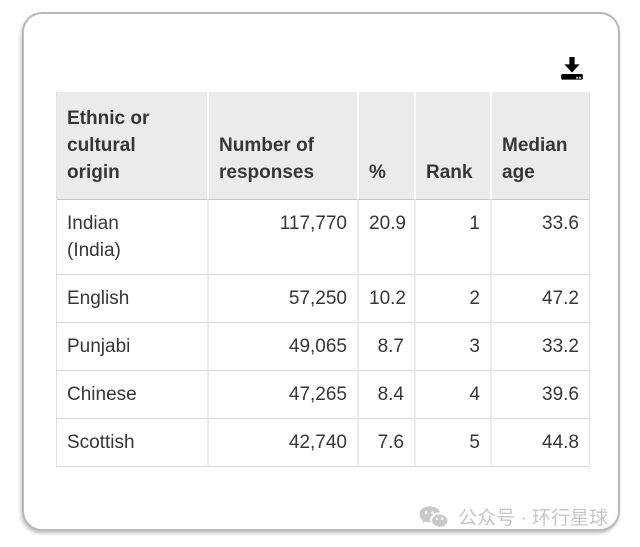  Describe the element at coordinates (282, 395) in the screenshot. I see `cell-responses: 47,265` at that location.